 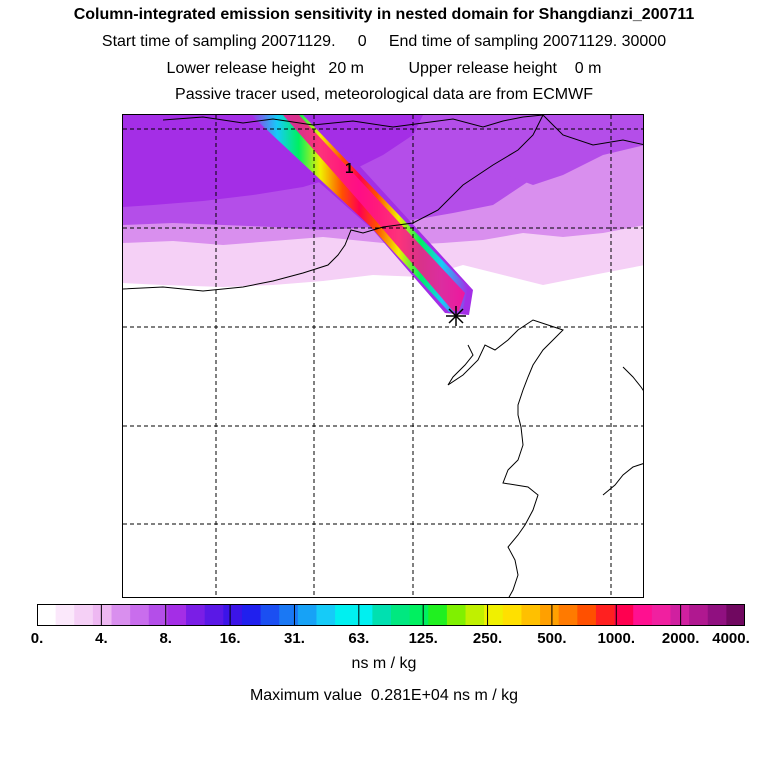 I want to click on colorbar-tick-label: 2000., so click(x=680, y=638).